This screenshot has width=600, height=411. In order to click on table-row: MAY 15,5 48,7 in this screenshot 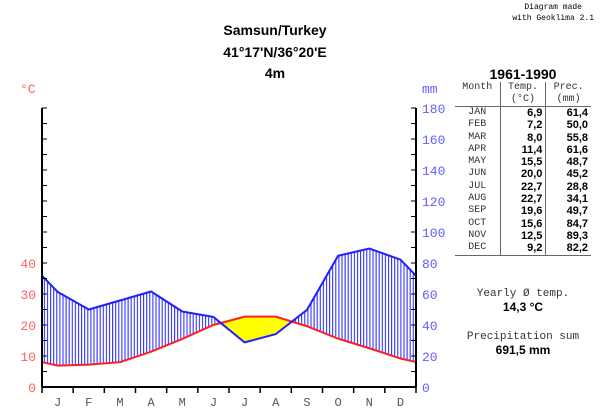, I will do `click(523, 162)`.